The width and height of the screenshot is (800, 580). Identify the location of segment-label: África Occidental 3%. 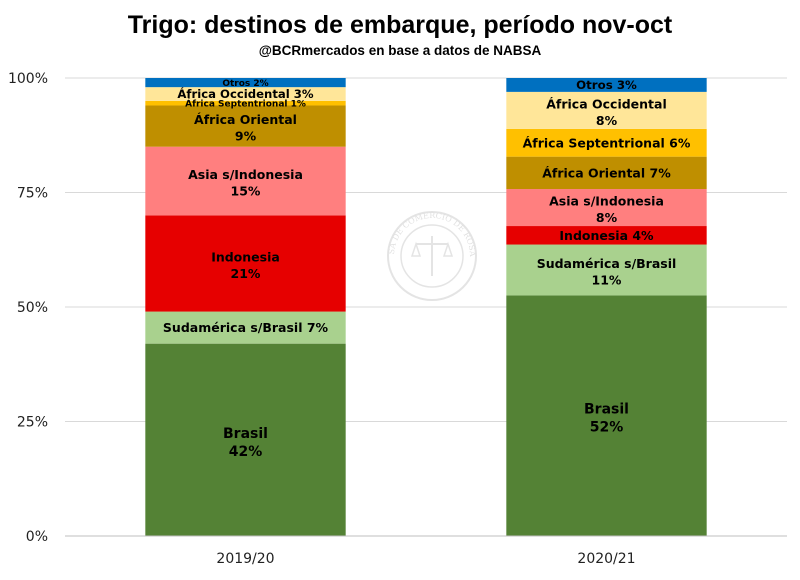
(245, 93).